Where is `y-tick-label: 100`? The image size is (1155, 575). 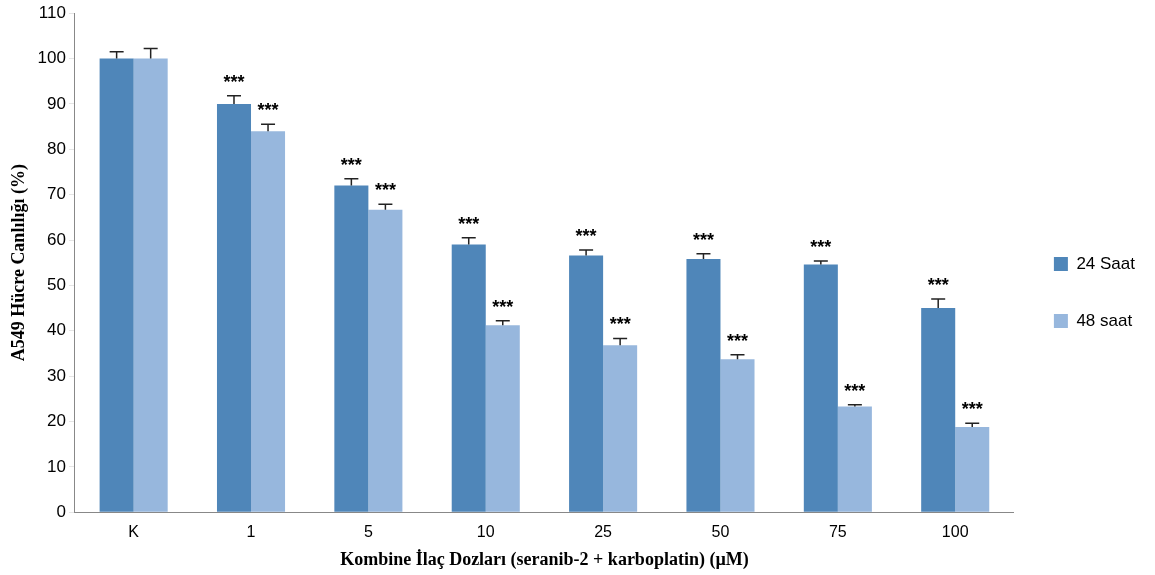
y-tick-label: 100 is located at coordinates (51, 58).